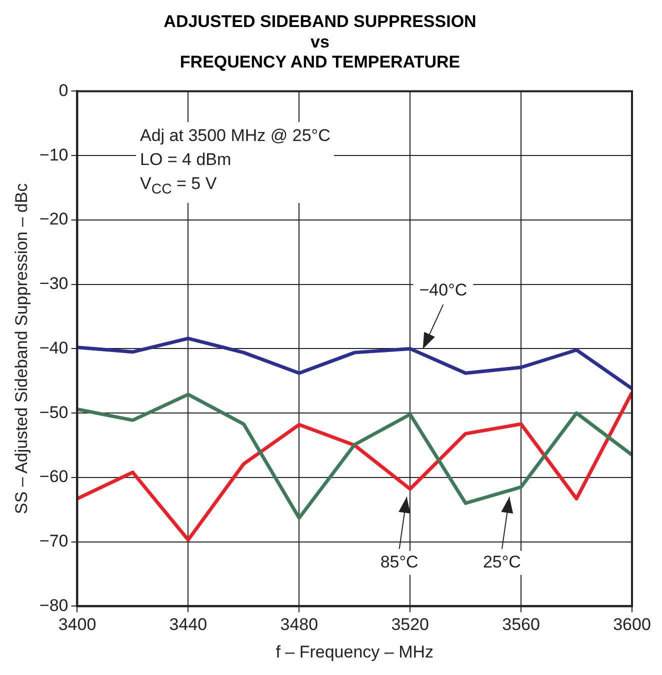 The height and width of the screenshot is (675, 662). What do you see at coordinates (355, 652) in the screenshot?
I see `x-axis-title: f – Frequency – MHz` at bounding box center [355, 652].